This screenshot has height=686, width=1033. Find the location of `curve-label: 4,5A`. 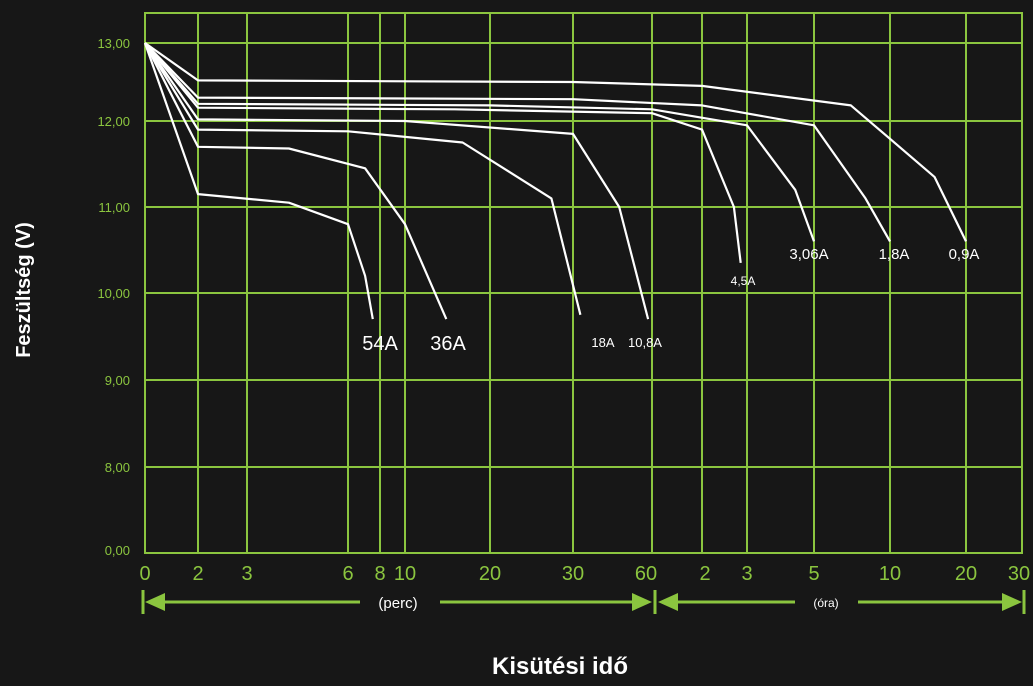

curve-label: 4,5A is located at coordinates (743, 281).